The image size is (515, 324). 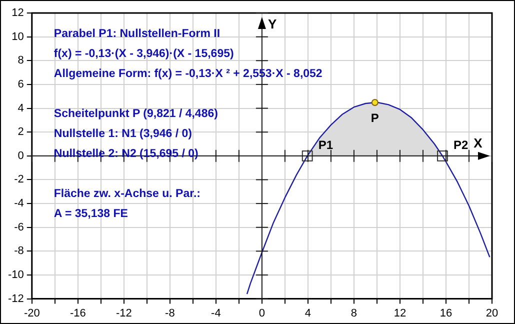 I want to click on y-axis-title: Y, so click(x=272, y=24).